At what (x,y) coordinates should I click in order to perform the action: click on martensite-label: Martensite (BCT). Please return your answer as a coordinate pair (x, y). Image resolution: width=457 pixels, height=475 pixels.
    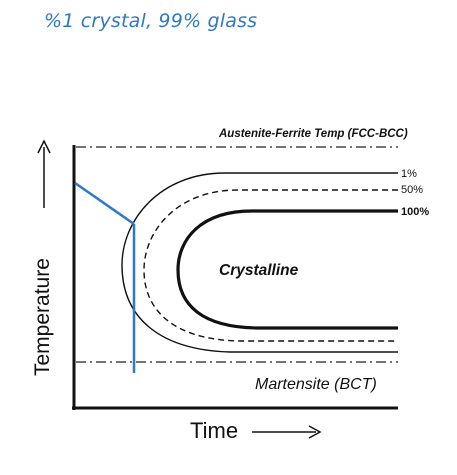
    Looking at the image, I should click on (316, 384).